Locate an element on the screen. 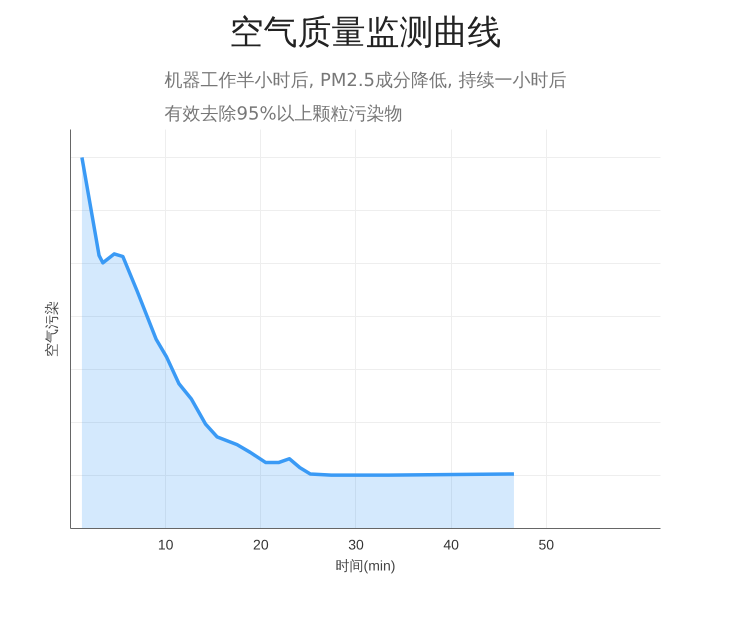 Image resolution: width=750 pixels, height=618 pixels. x-tick-label: 50 is located at coordinates (546, 544).